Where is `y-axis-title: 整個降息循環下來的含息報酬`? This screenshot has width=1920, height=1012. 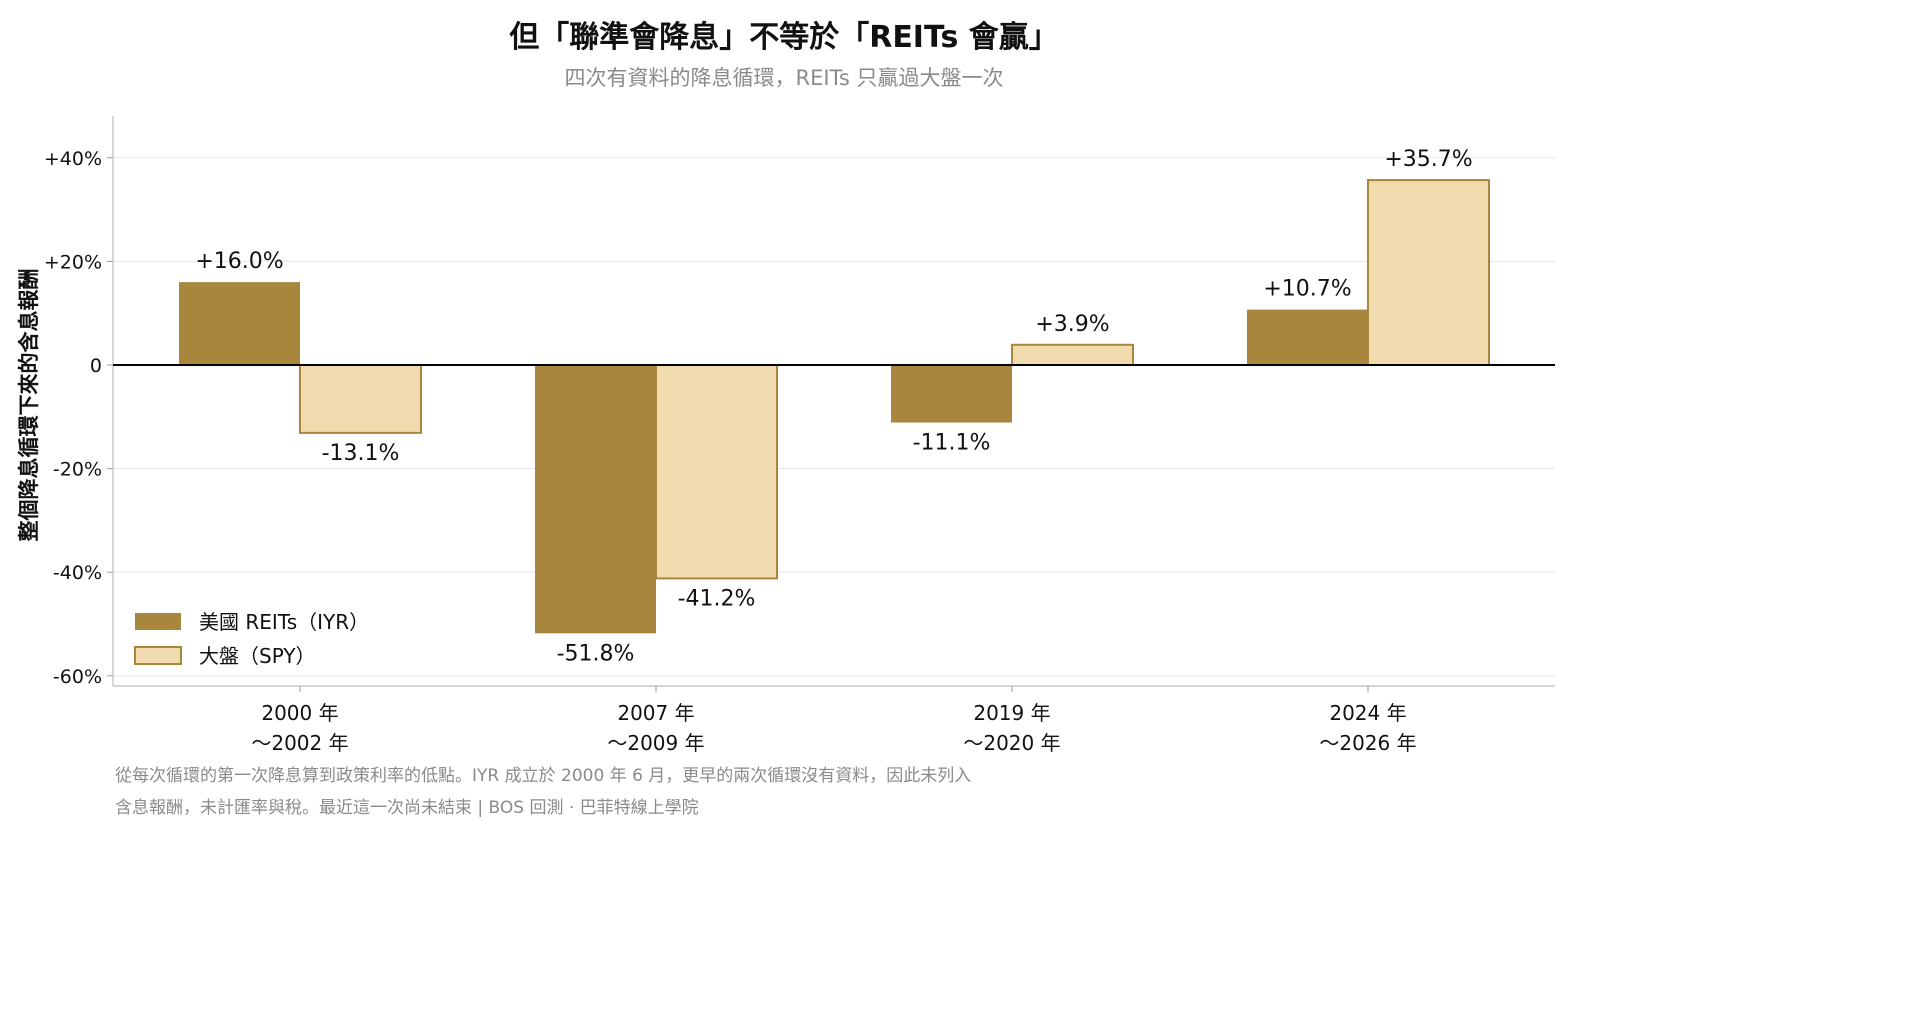 y-axis-title: 整個降息循環下來的含息報酬 is located at coordinates (29, 405).